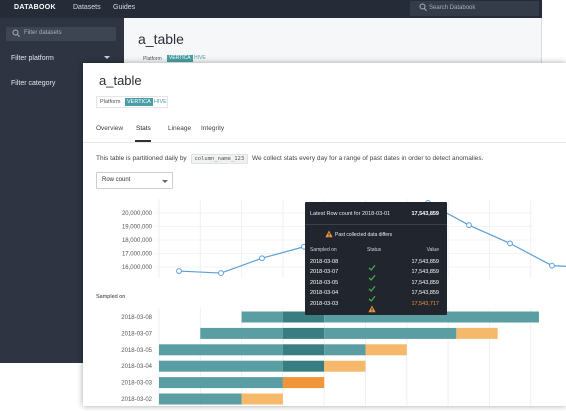  Describe the element at coordinates (152, 59) in the screenshot. I see `background-platform-label: Platform` at that location.